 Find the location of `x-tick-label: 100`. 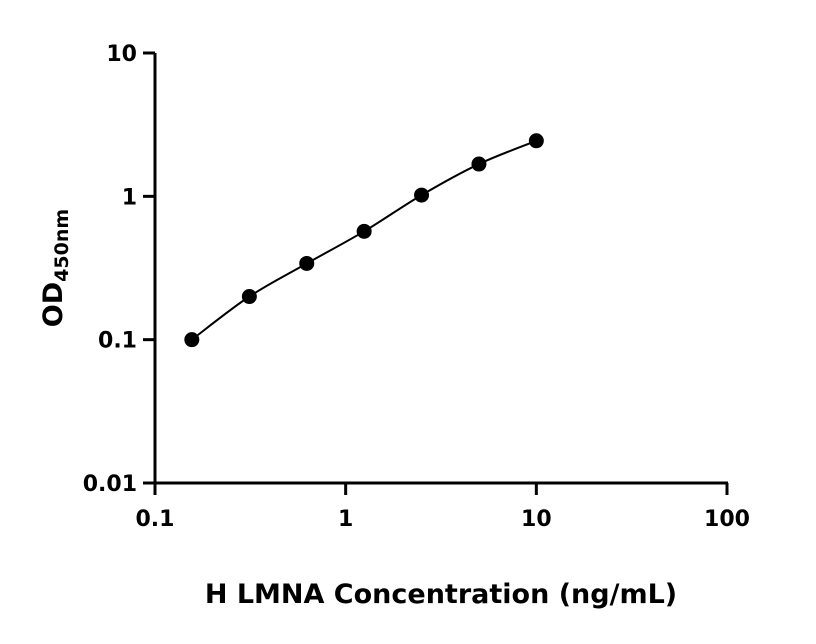

x-tick-label: 100 is located at coordinates (727, 519).